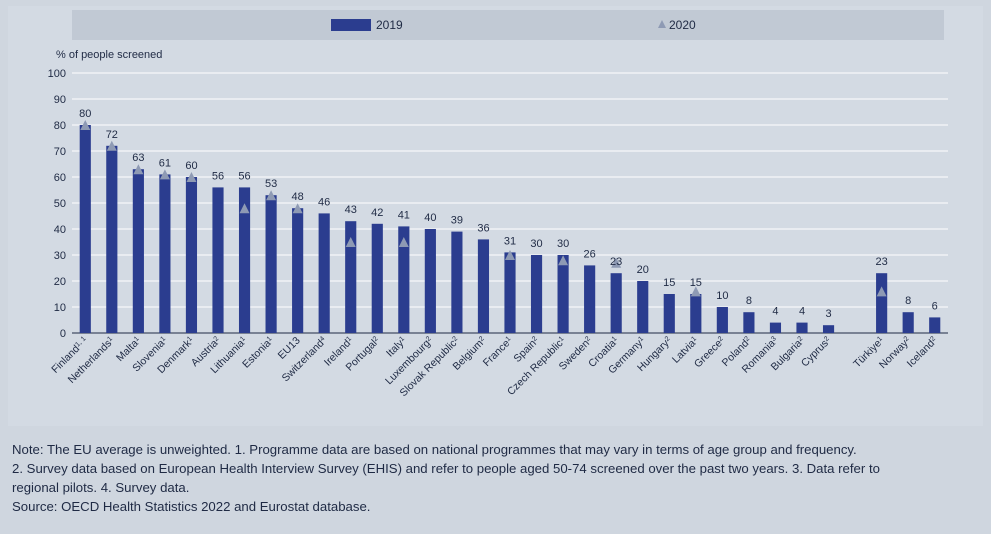 The width and height of the screenshot is (991, 534). What do you see at coordinates (271, 184) in the screenshot?
I see `data-label: 53` at bounding box center [271, 184].